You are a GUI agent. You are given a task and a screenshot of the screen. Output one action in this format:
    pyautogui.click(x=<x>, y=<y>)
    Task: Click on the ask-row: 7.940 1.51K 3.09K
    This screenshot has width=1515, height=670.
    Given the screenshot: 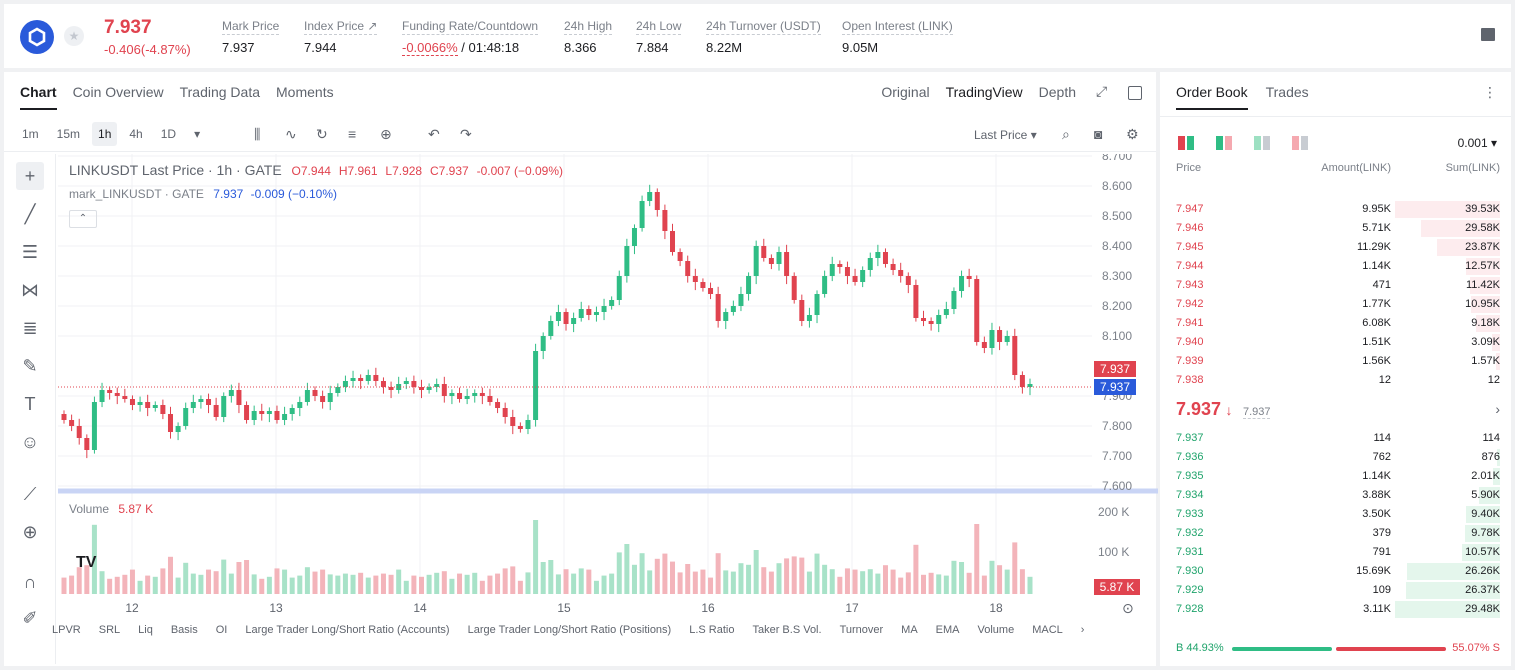 What is the action you would take?
    pyautogui.click(x=1335, y=342)
    